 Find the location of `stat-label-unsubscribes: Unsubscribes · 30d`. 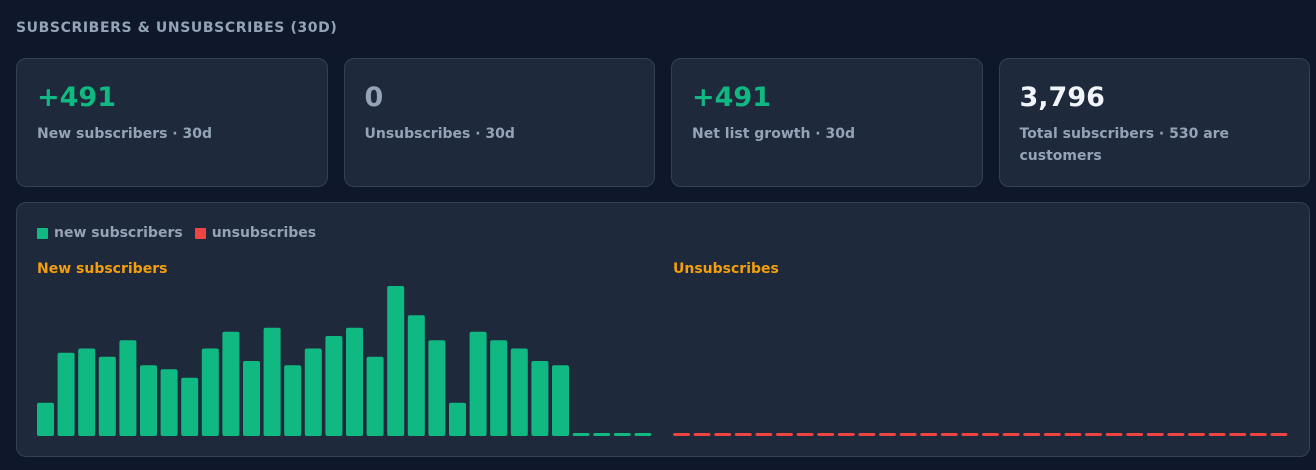

stat-label-unsubscribes: Unsubscribes · 30d is located at coordinates (439, 134).